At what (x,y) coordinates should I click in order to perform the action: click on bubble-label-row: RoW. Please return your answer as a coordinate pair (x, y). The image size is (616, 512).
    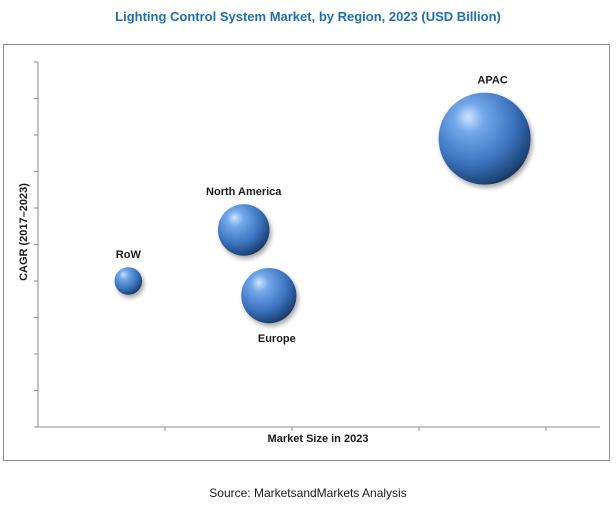
    Looking at the image, I should click on (129, 255).